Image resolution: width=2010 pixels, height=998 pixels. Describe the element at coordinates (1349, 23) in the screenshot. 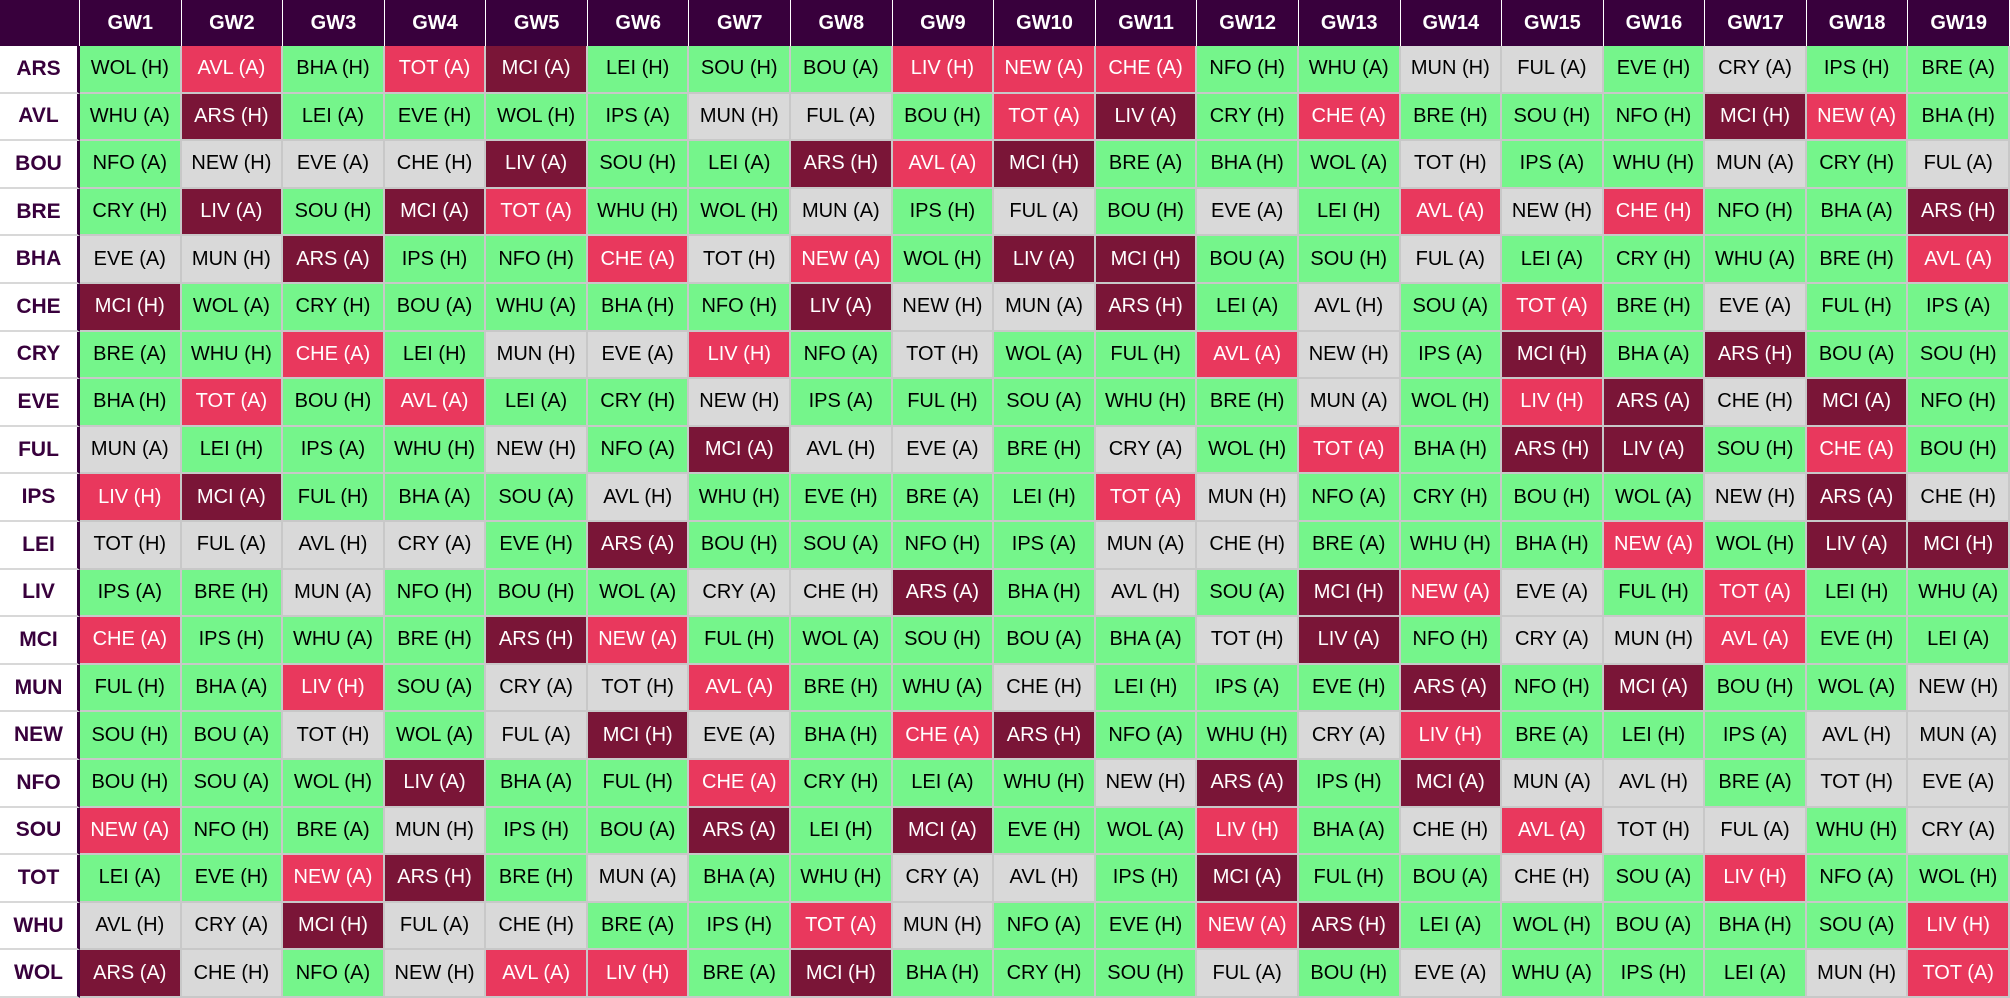

I see `gameweek-header: GW13` at that location.